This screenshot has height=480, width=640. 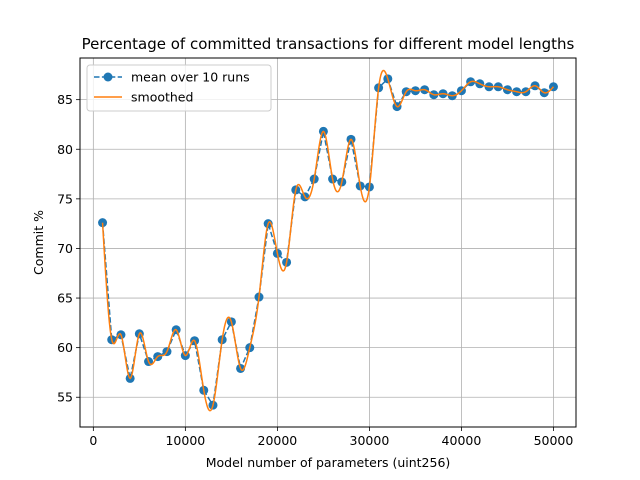 What do you see at coordinates (554, 440) in the screenshot?
I see `x-tick-label: 50000` at bounding box center [554, 440].